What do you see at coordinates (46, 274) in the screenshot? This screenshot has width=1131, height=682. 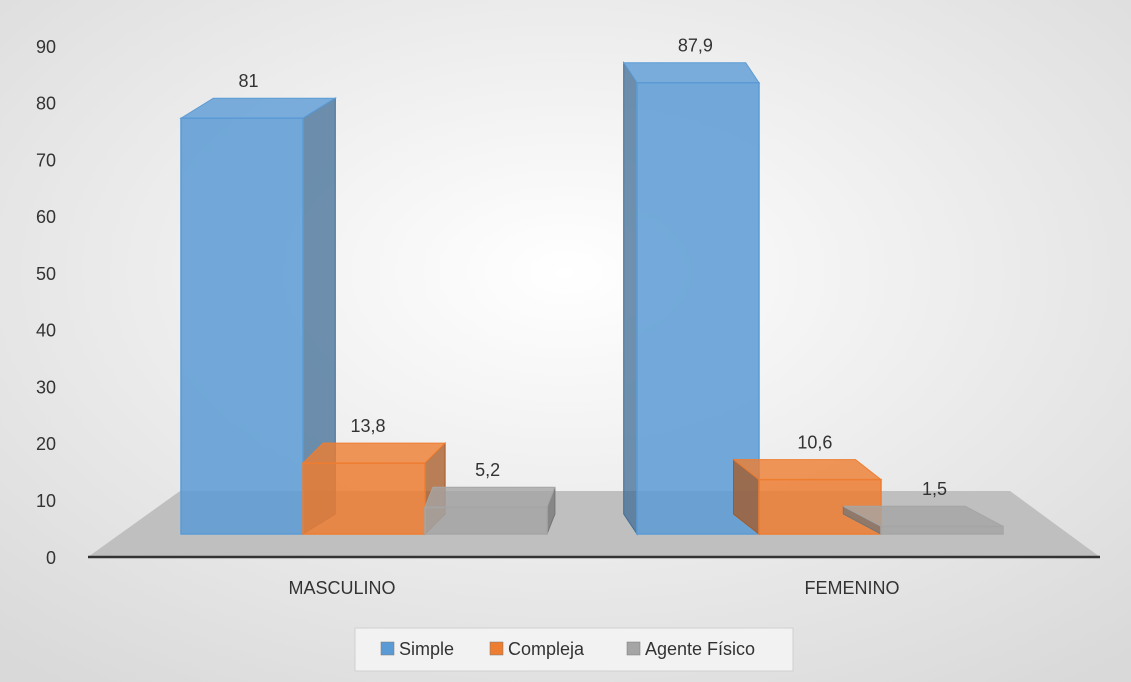 I see `y-tick-label: 50` at bounding box center [46, 274].